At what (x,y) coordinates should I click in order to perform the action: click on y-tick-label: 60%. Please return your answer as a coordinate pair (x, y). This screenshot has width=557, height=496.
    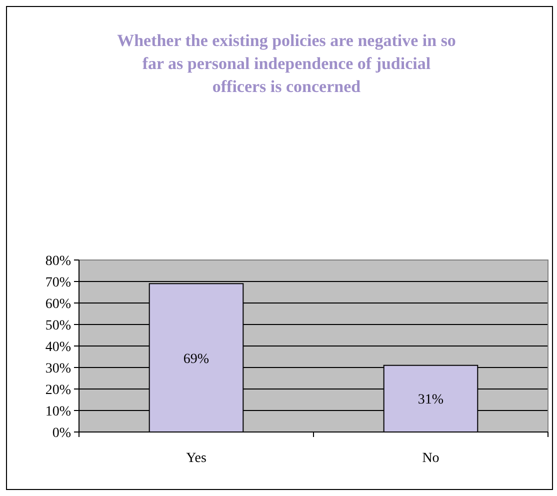
    Looking at the image, I should click on (58, 304).